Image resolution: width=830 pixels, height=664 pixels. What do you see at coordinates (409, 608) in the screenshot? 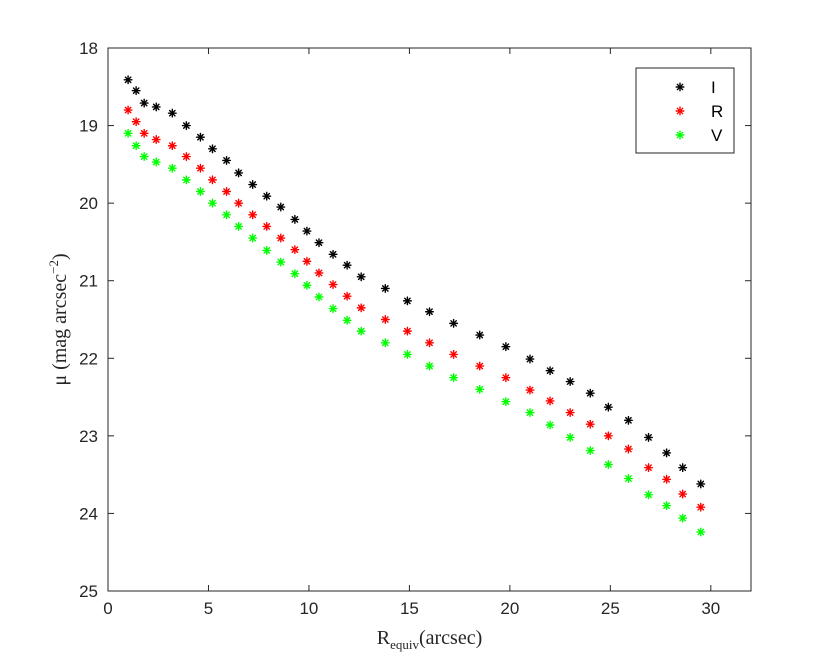
I see `x-tick-label: 15` at bounding box center [409, 608].